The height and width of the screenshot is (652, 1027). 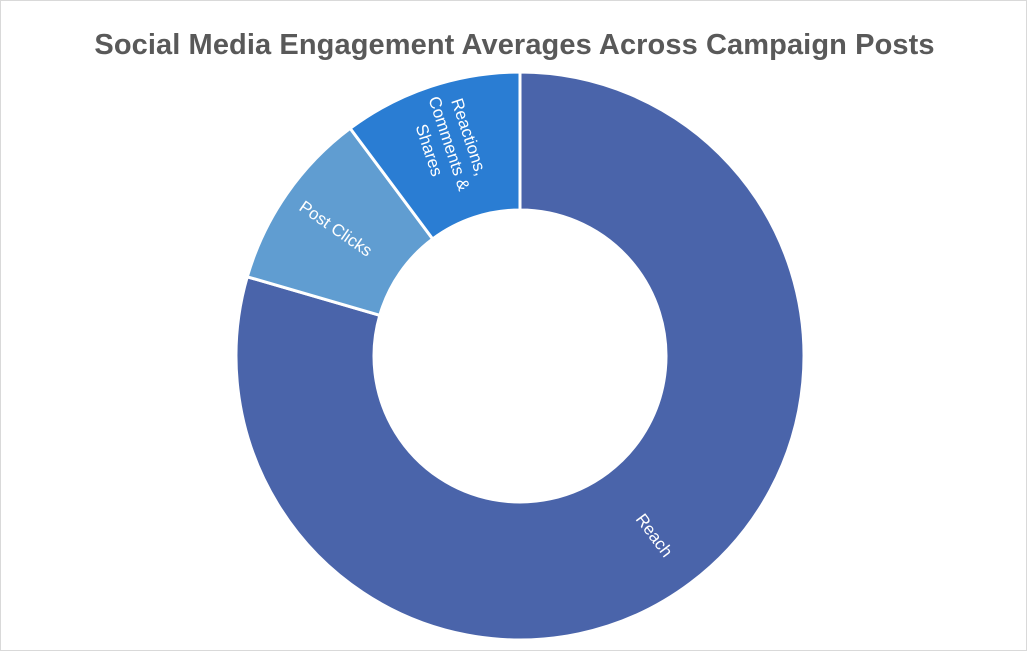 What do you see at coordinates (435, 155) in the screenshot?
I see `slice-reactions-comments-shares` at bounding box center [435, 155].